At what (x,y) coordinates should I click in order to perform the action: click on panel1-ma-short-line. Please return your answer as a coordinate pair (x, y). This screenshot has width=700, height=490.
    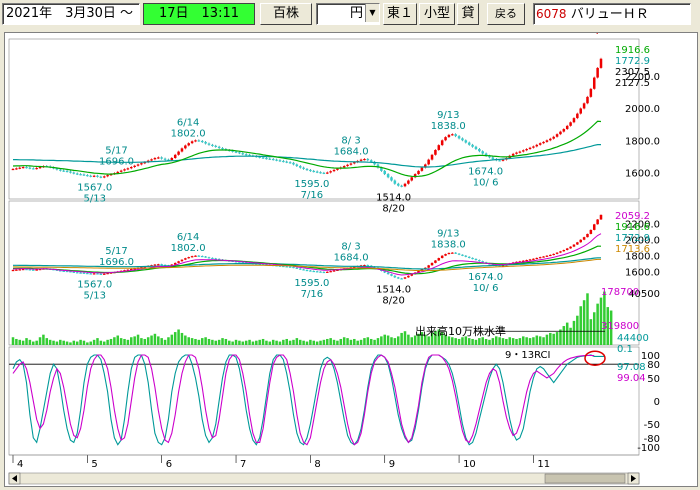
    Looking at the image, I should click on (307, 149).